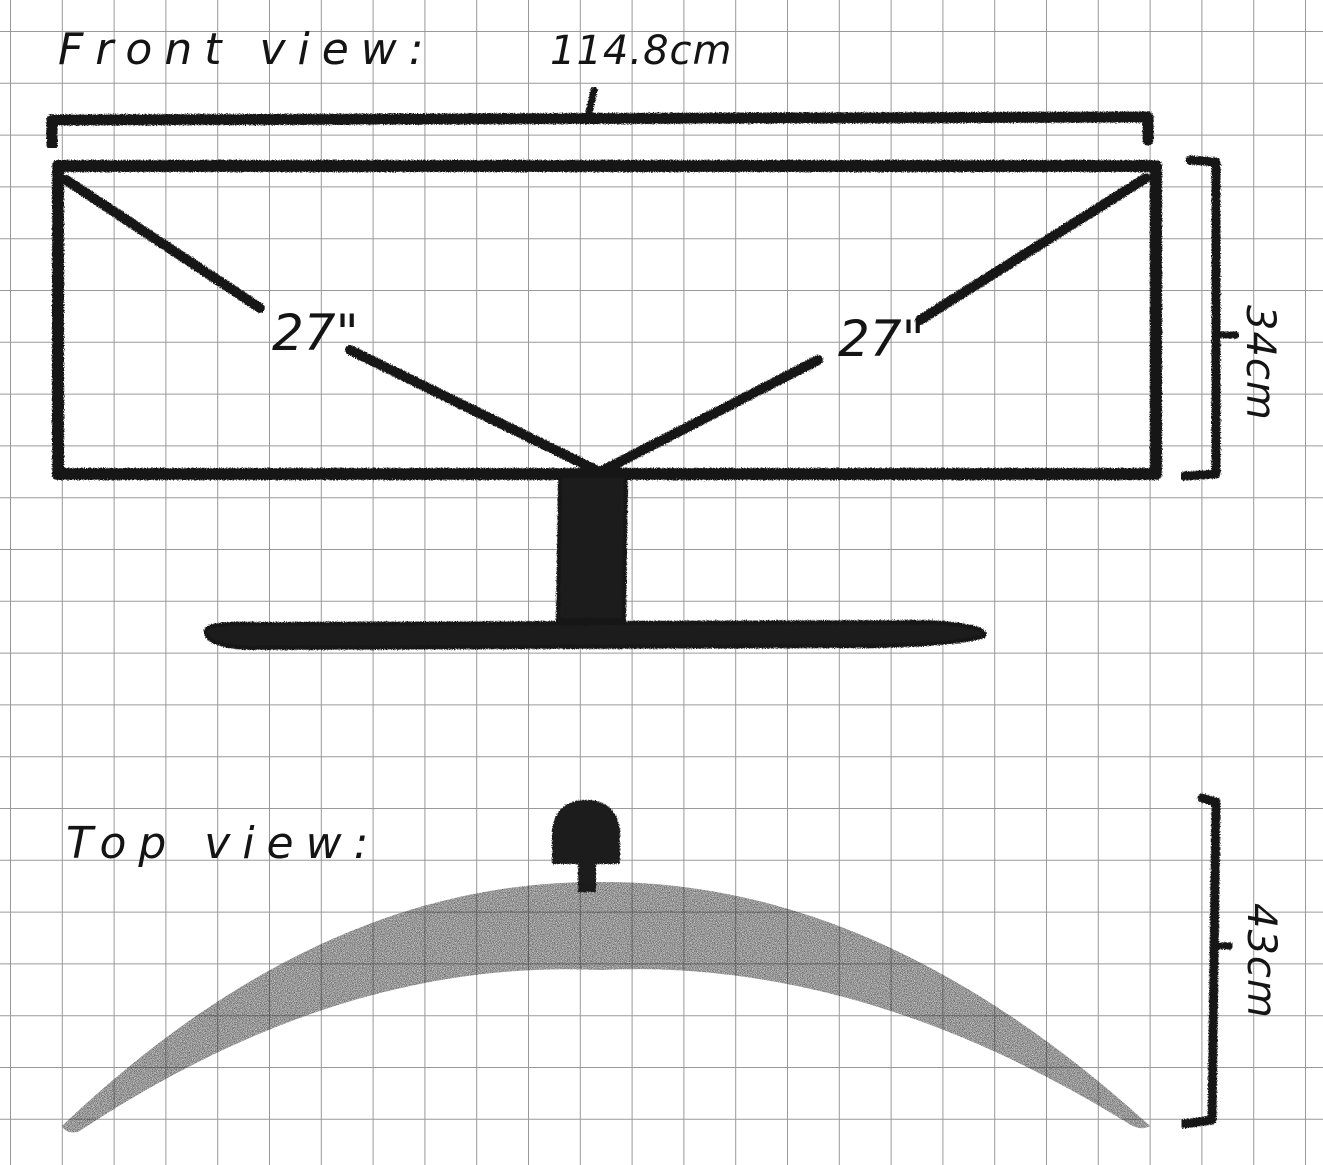 Image resolution: width=1323 pixels, height=1165 pixels. Describe the element at coordinates (641, 51) in the screenshot. I see `width-label: 114.8cm` at that location.